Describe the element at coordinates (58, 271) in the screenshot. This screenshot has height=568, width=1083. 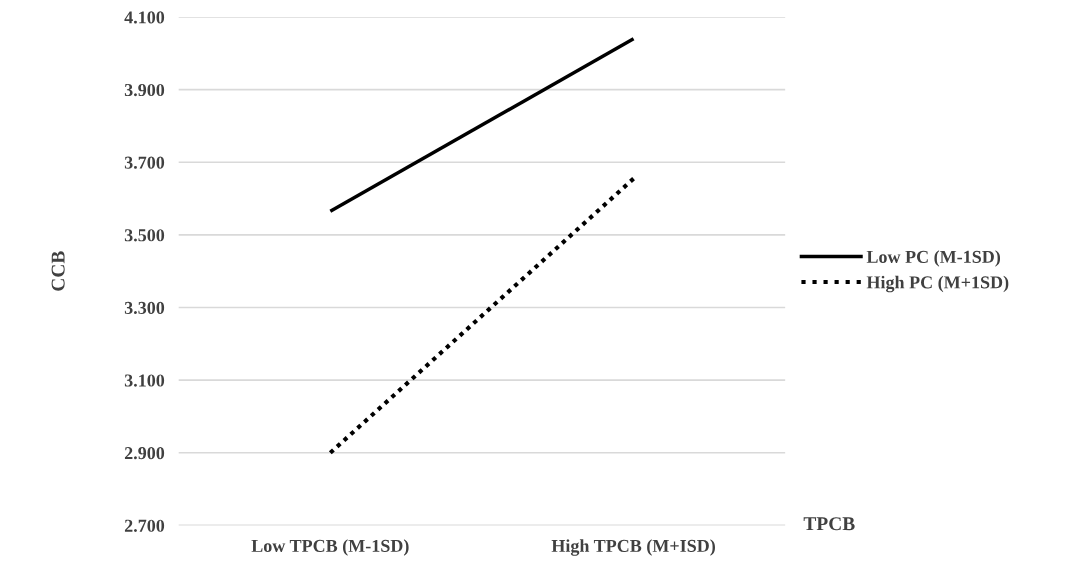
I see `y-axis-title: CCB` at that location.